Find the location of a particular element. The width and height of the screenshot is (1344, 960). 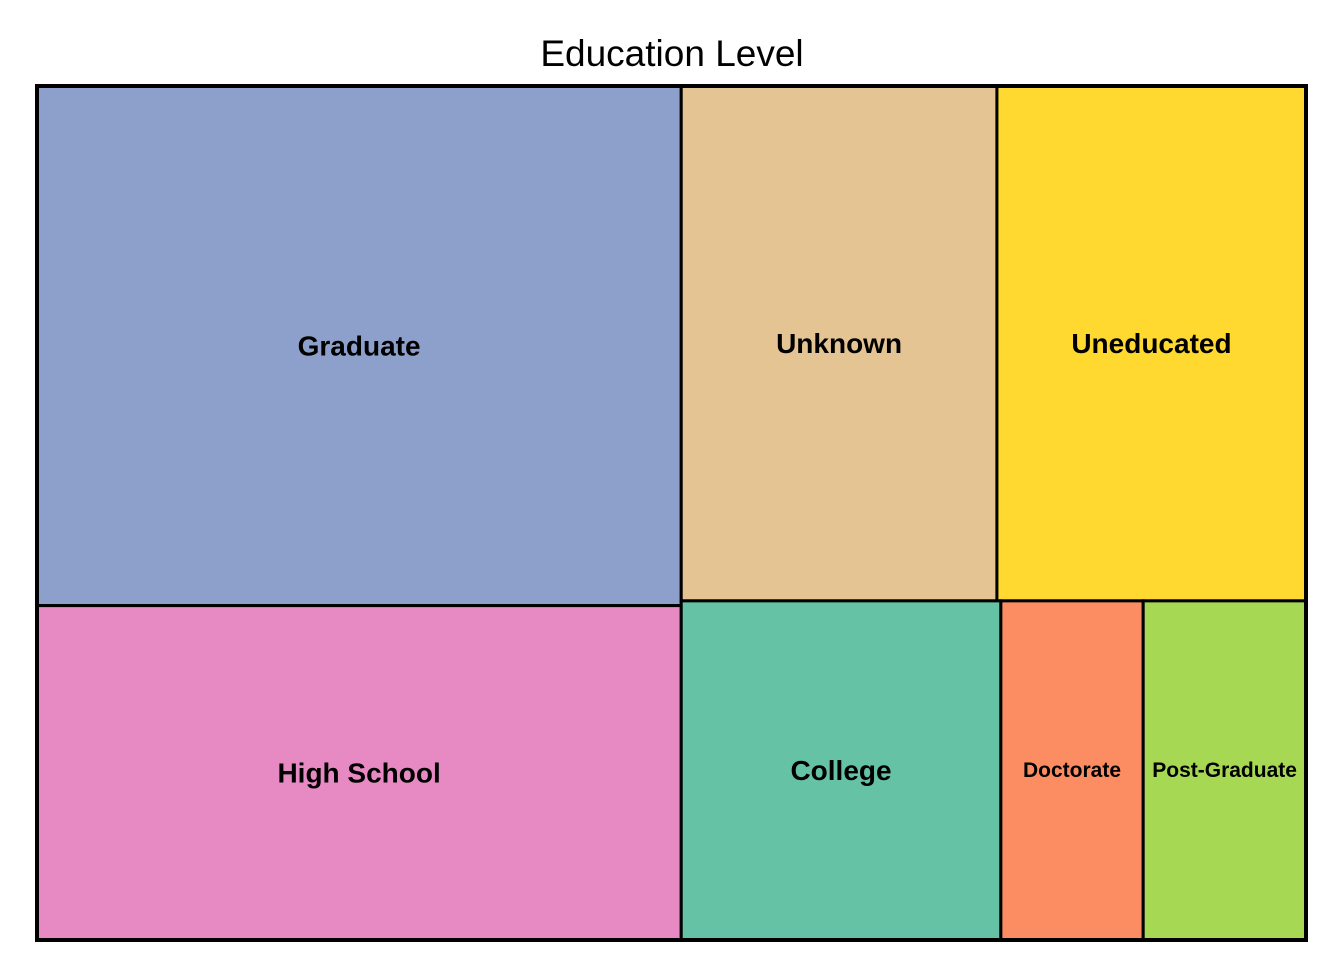

treemap-label-college: College is located at coordinates (840, 770).